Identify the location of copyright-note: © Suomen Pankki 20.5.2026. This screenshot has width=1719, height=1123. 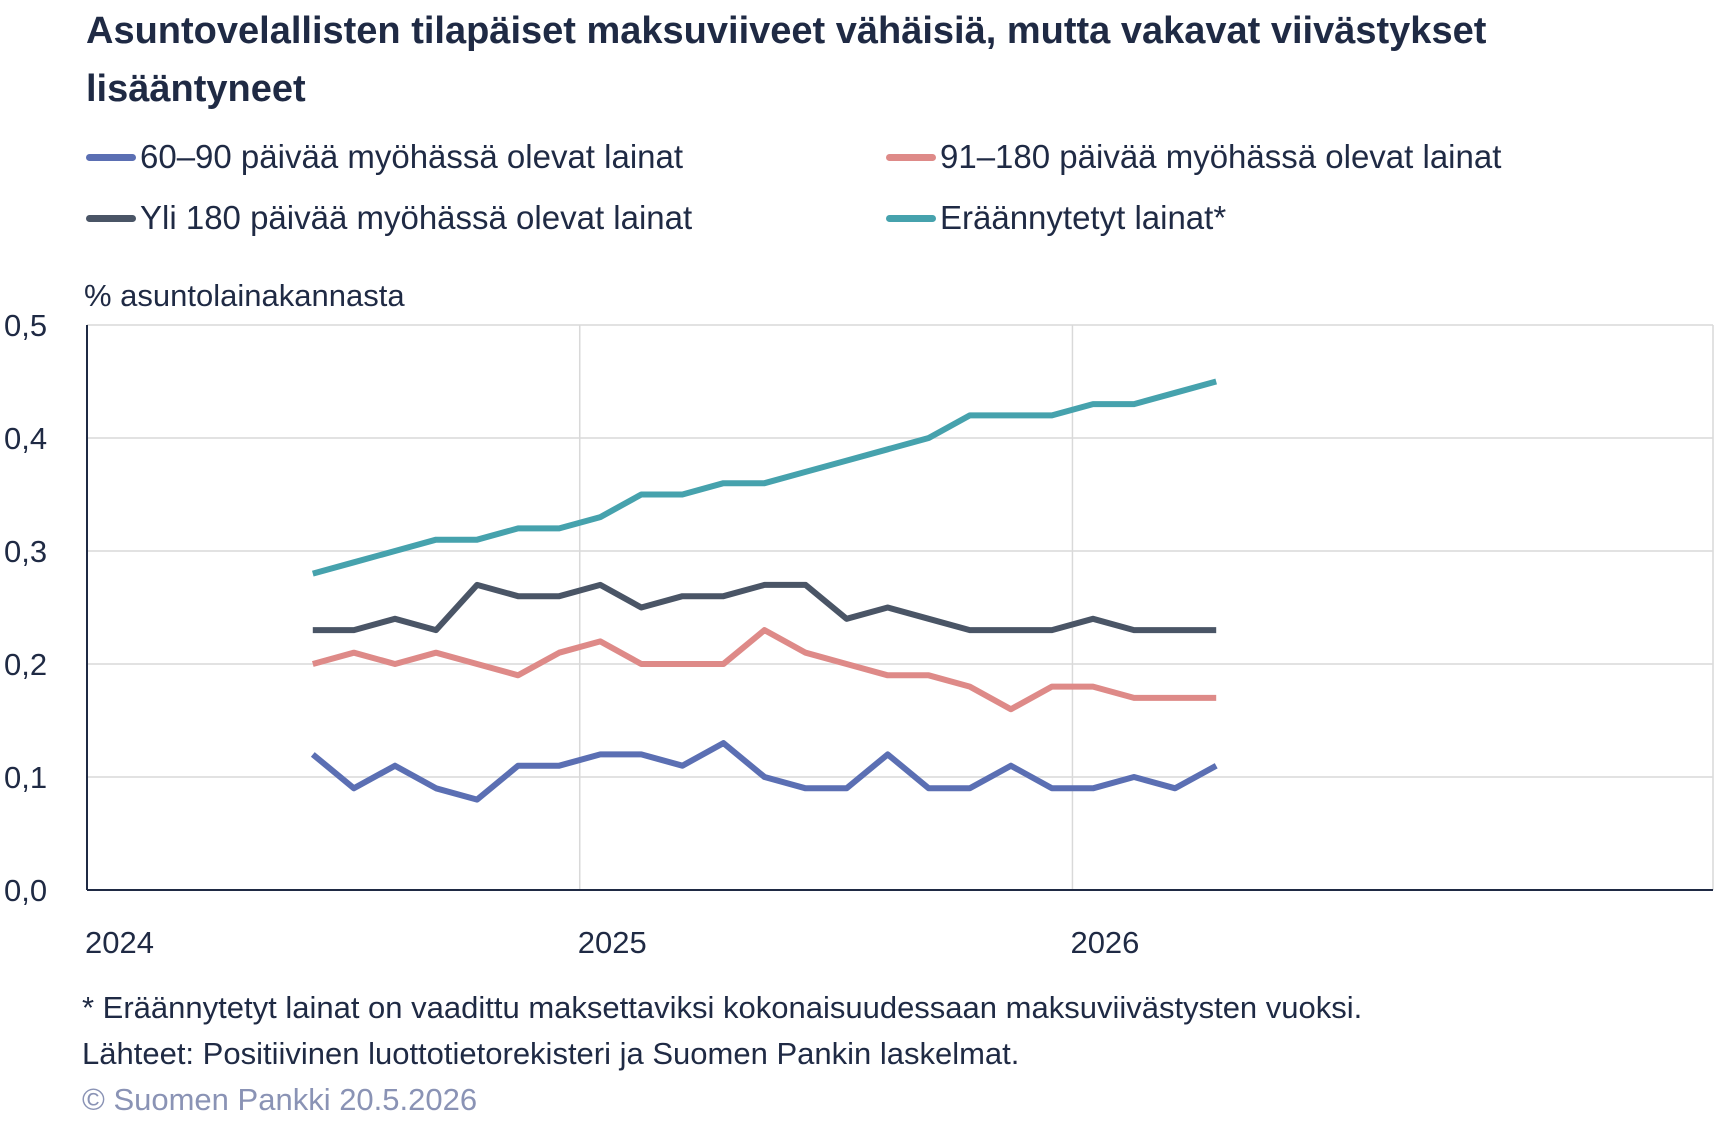
(280, 1099).